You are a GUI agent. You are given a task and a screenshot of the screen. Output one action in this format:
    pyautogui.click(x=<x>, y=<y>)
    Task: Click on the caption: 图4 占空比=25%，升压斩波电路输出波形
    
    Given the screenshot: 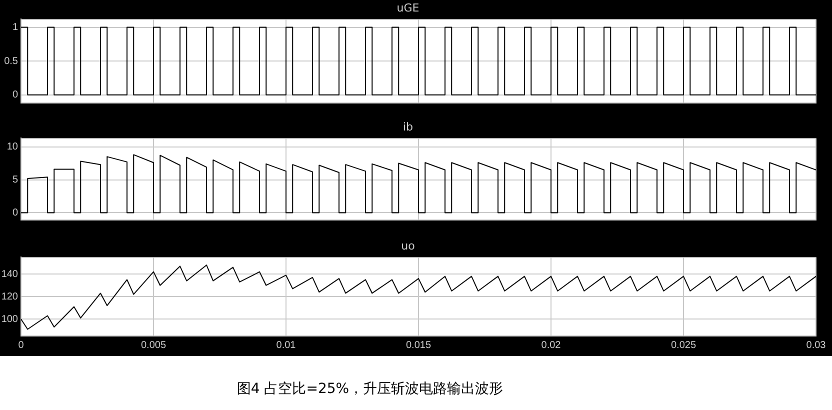 What is the action you would take?
    pyautogui.click(x=370, y=389)
    